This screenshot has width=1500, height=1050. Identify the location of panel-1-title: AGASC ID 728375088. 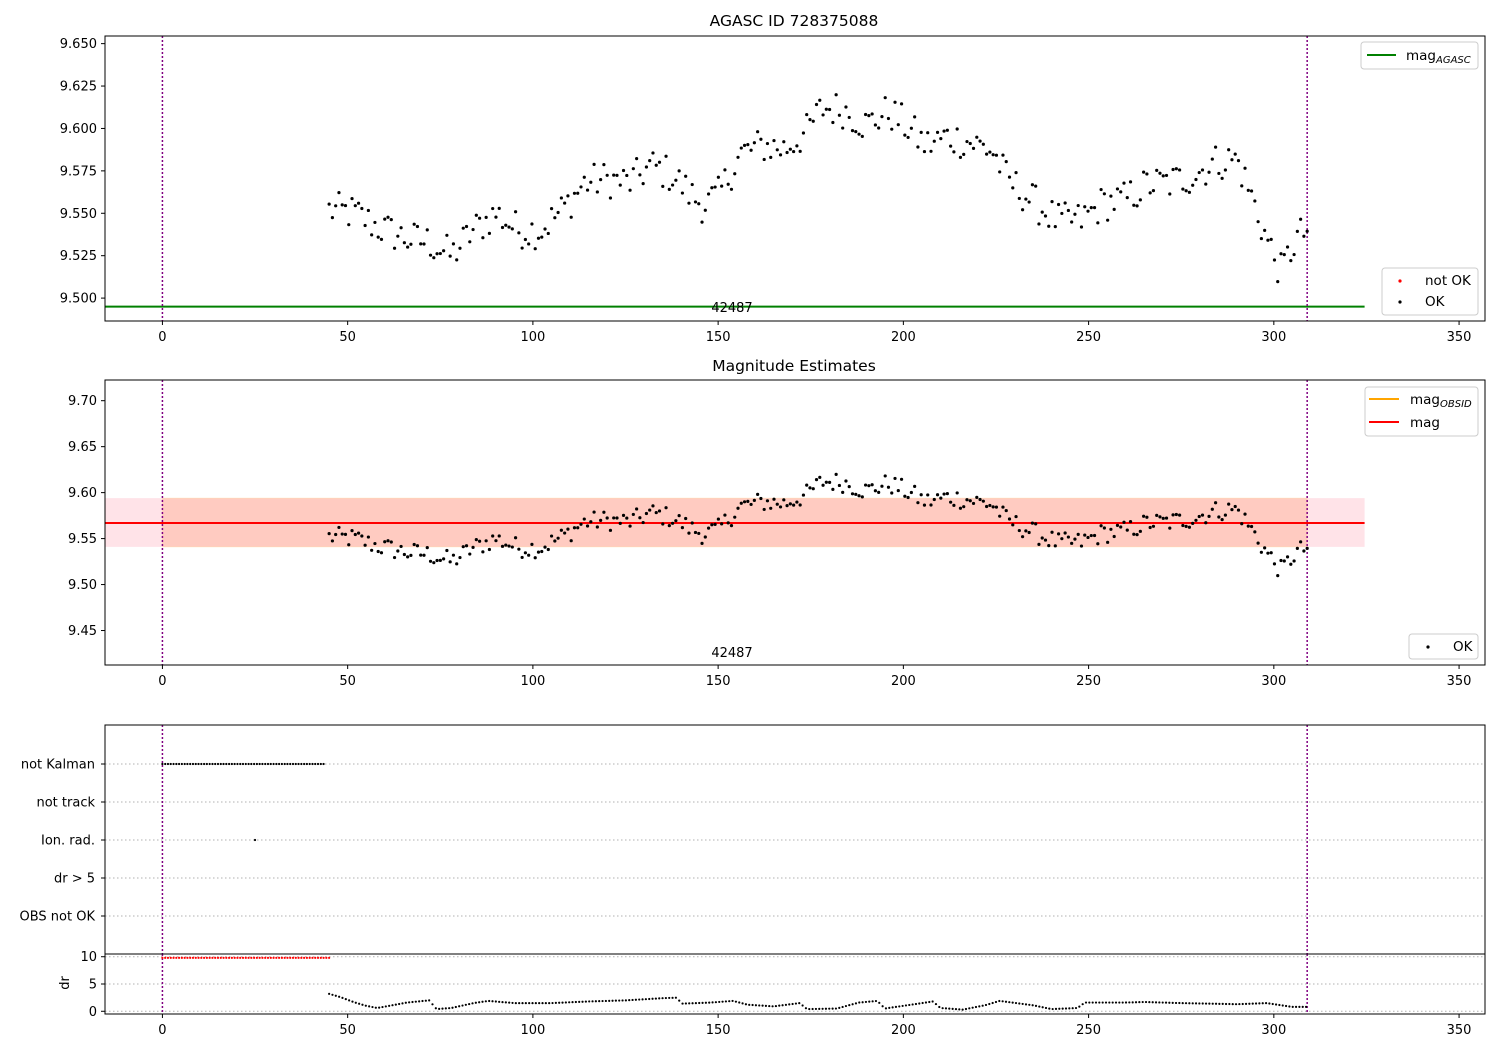
(794, 21).